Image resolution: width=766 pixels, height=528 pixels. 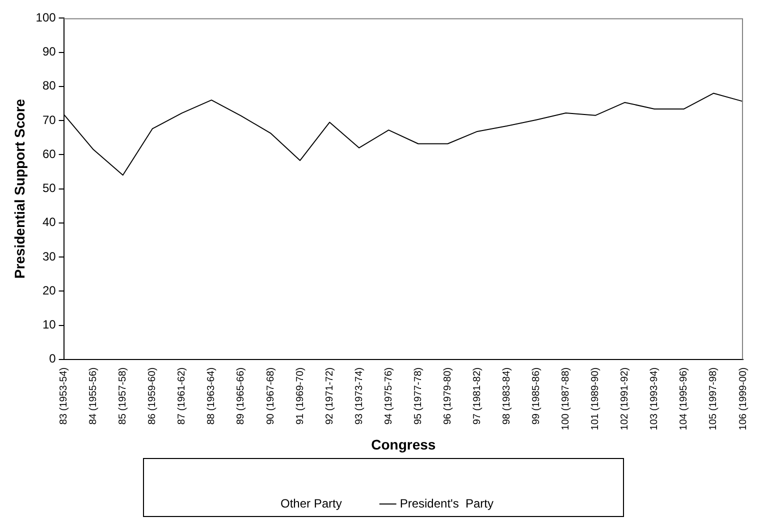 What do you see at coordinates (359, 396) in the screenshot?
I see `x-tick-label: 93 (1973-74)` at bounding box center [359, 396].